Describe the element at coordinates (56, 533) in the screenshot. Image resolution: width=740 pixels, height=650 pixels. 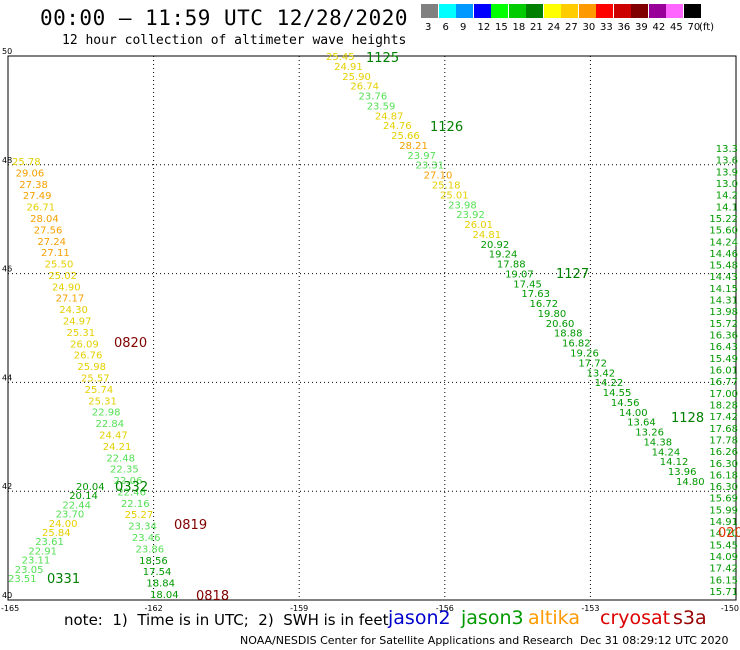
I see `swh-value: 25.84` at that location.